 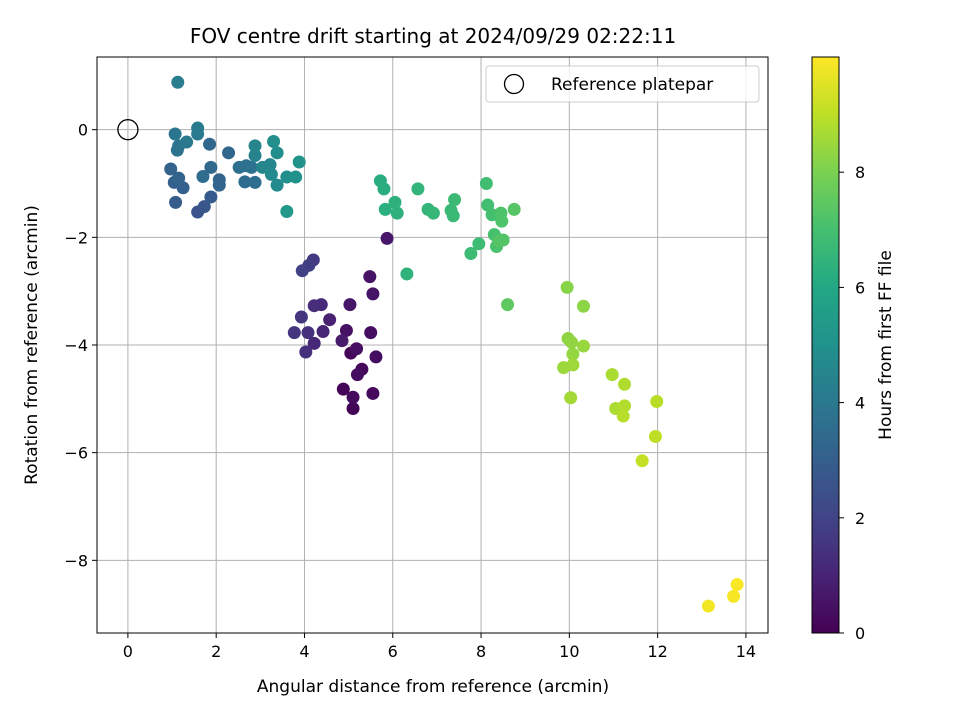 I want to click on x-tick-label: 4, so click(x=304, y=651).